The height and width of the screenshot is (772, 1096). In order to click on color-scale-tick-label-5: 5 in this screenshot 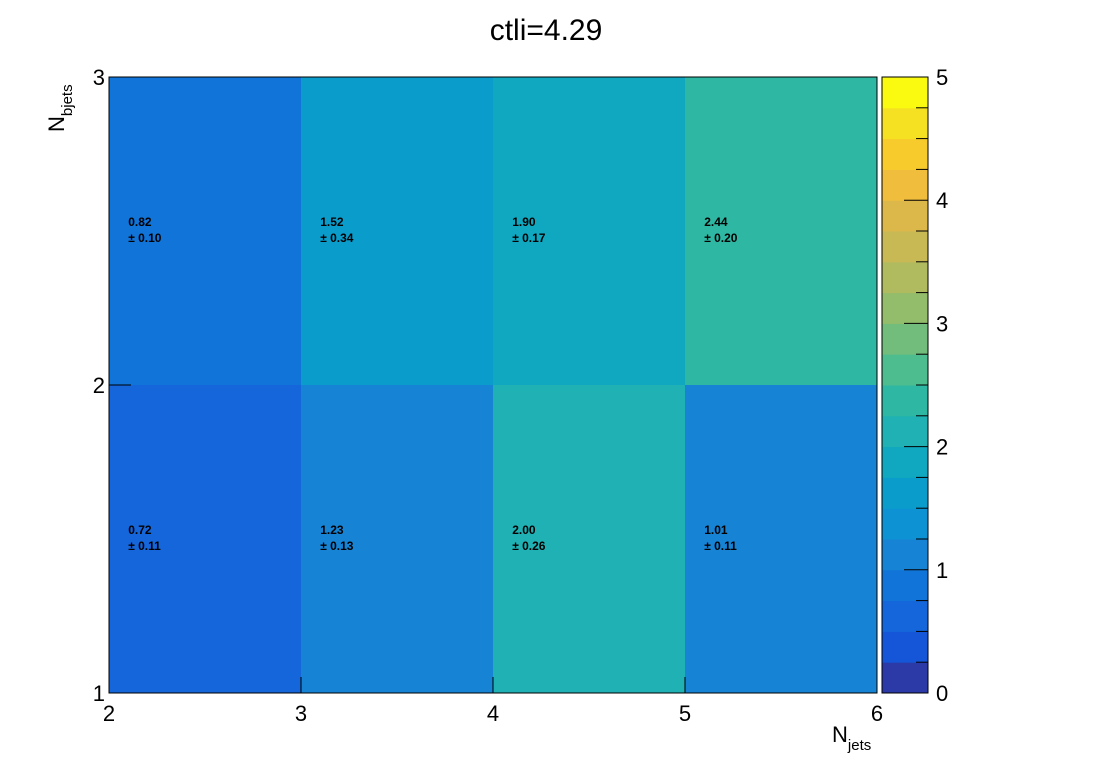, I will do `click(942, 77)`.